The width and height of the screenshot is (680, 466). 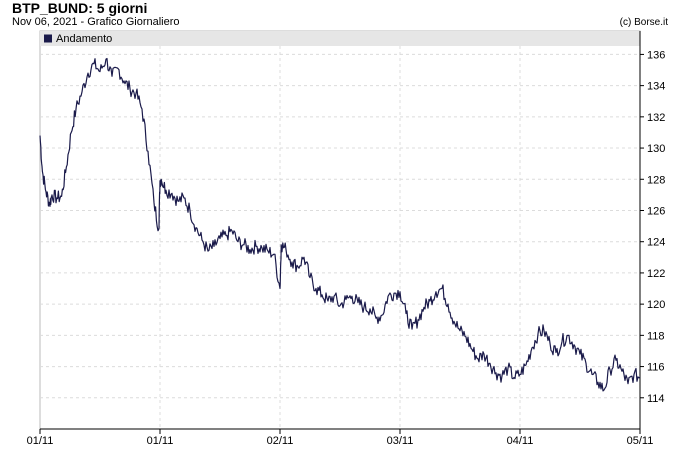 What do you see at coordinates (280, 441) in the screenshot?
I see `x-tick-label: 02/11` at bounding box center [280, 441].